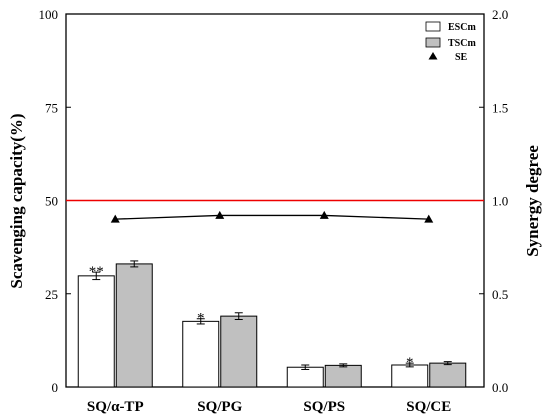 This screenshot has height=419, width=550. I want to click on x-tick-label: SQ/CE, so click(428, 407).